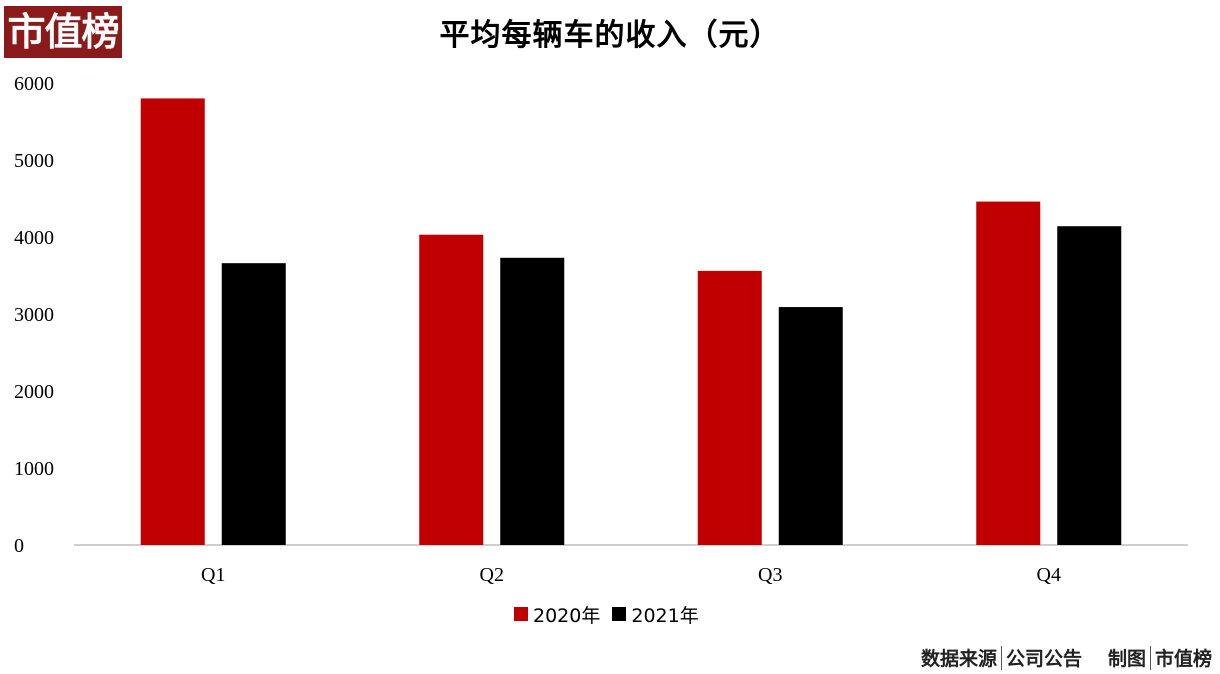 Image resolution: width=1220 pixels, height=674 pixels. Describe the element at coordinates (34, 238) in the screenshot. I see `y-tick-label: 4000` at that location.